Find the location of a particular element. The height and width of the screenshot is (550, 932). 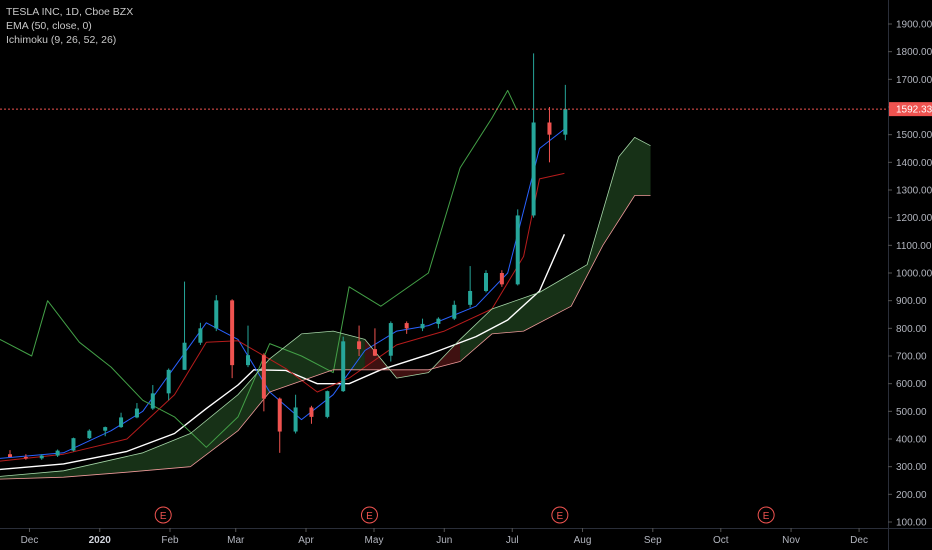

y-tick-label: 300.00 is located at coordinates (911, 467).